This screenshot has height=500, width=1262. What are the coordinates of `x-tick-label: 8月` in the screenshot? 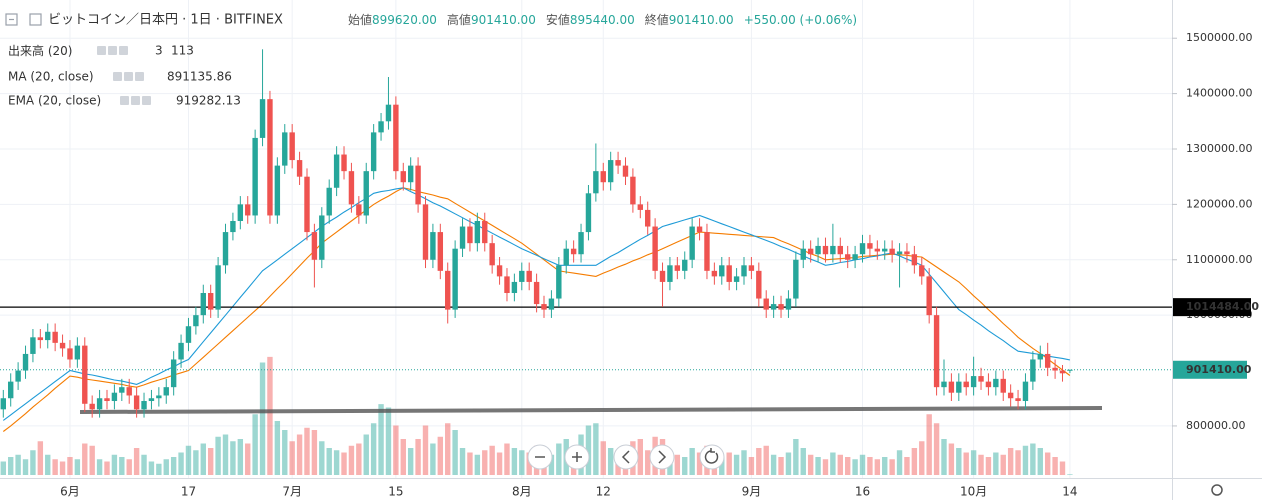 It's located at (522, 492).